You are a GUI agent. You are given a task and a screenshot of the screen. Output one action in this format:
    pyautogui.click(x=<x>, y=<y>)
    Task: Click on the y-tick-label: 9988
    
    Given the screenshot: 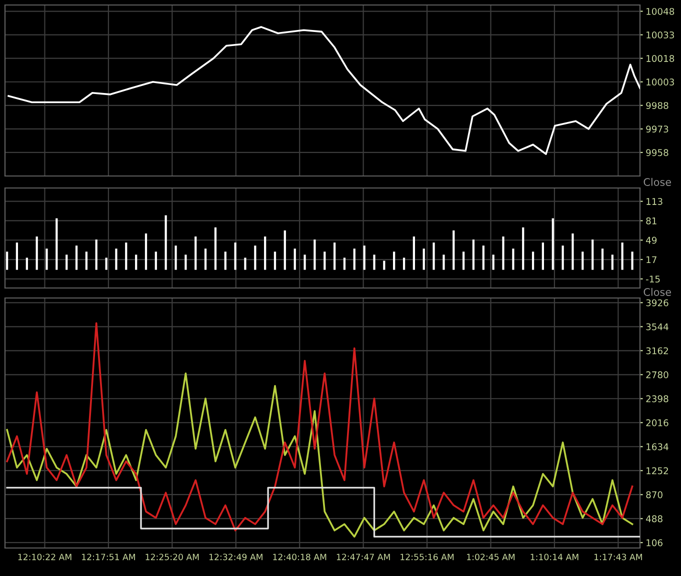 What is the action you would take?
    pyautogui.click(x=657, y=106)
    